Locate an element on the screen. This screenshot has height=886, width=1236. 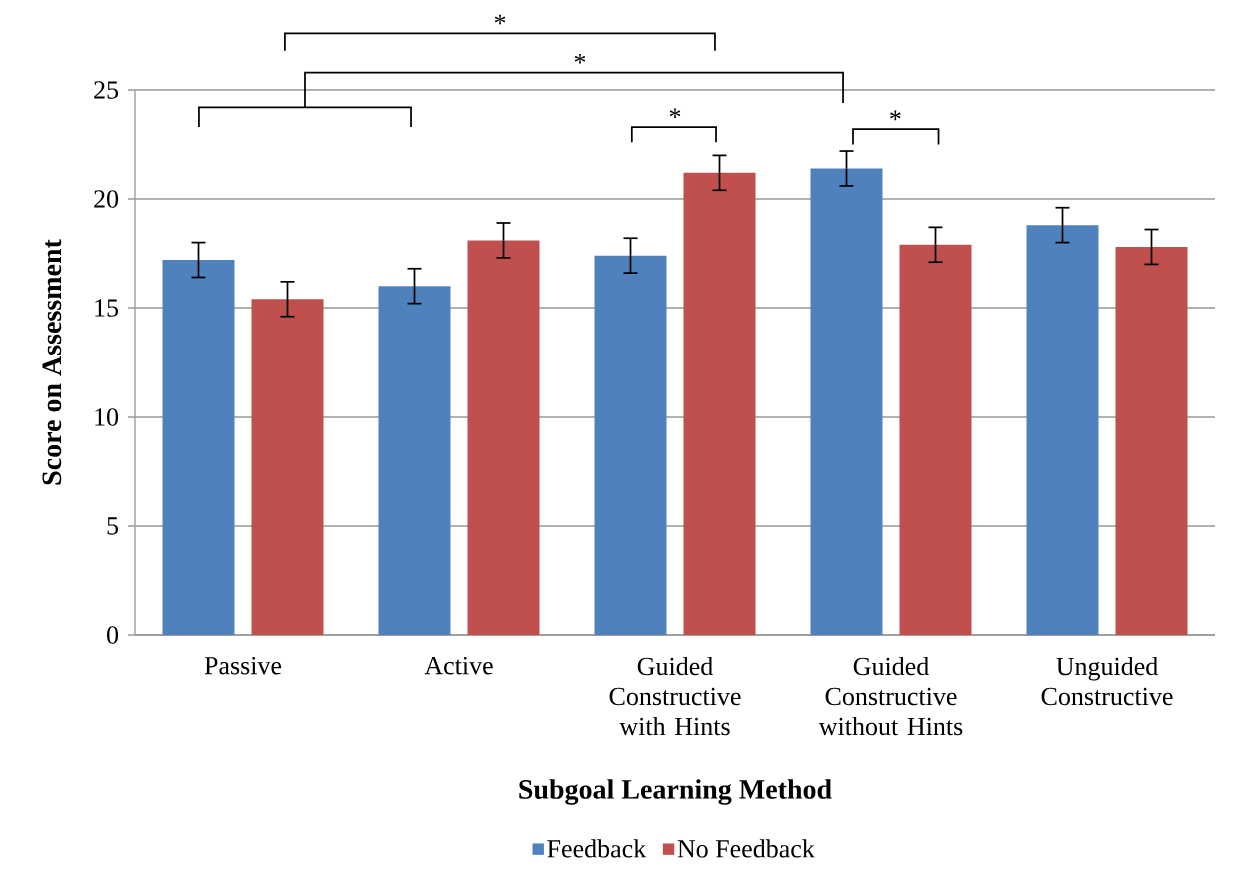
x-tick-label: Unguided Constructive is located at coordinates (1107, 681).